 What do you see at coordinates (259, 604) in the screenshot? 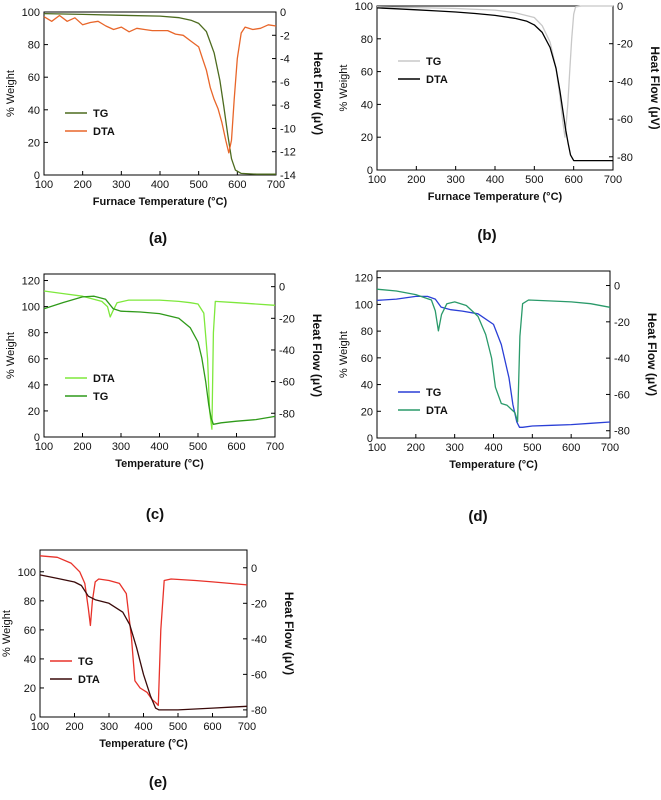
I see `y-right-tick-label: -20` at bounding box center [259, 604].